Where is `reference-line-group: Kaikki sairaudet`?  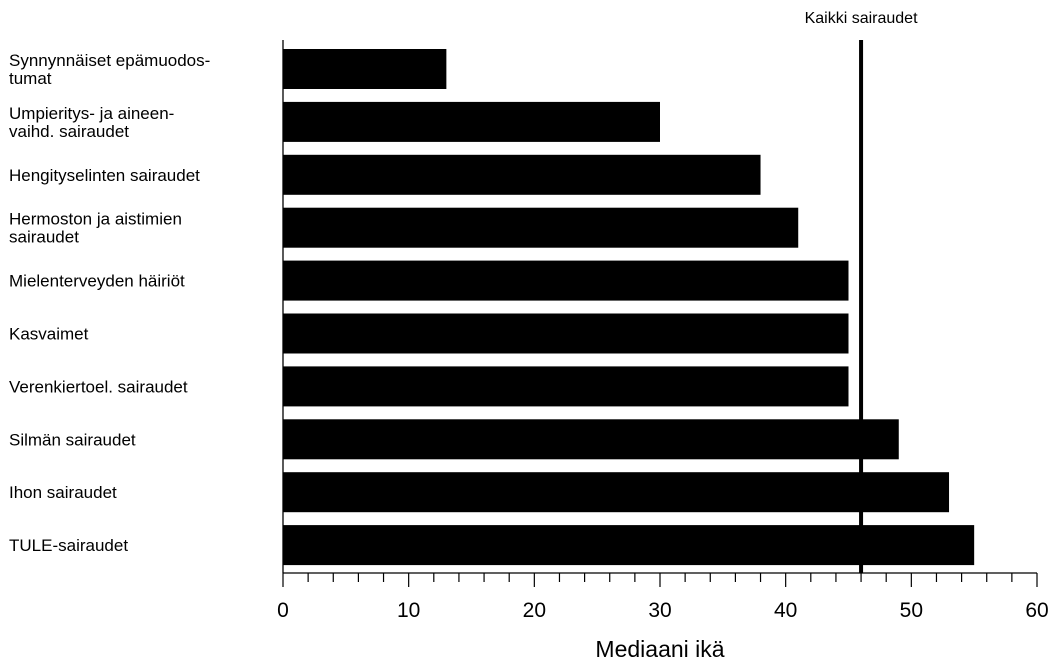 reference-line-group: Kaikki sairaudet is located at coordinates (862, 291).